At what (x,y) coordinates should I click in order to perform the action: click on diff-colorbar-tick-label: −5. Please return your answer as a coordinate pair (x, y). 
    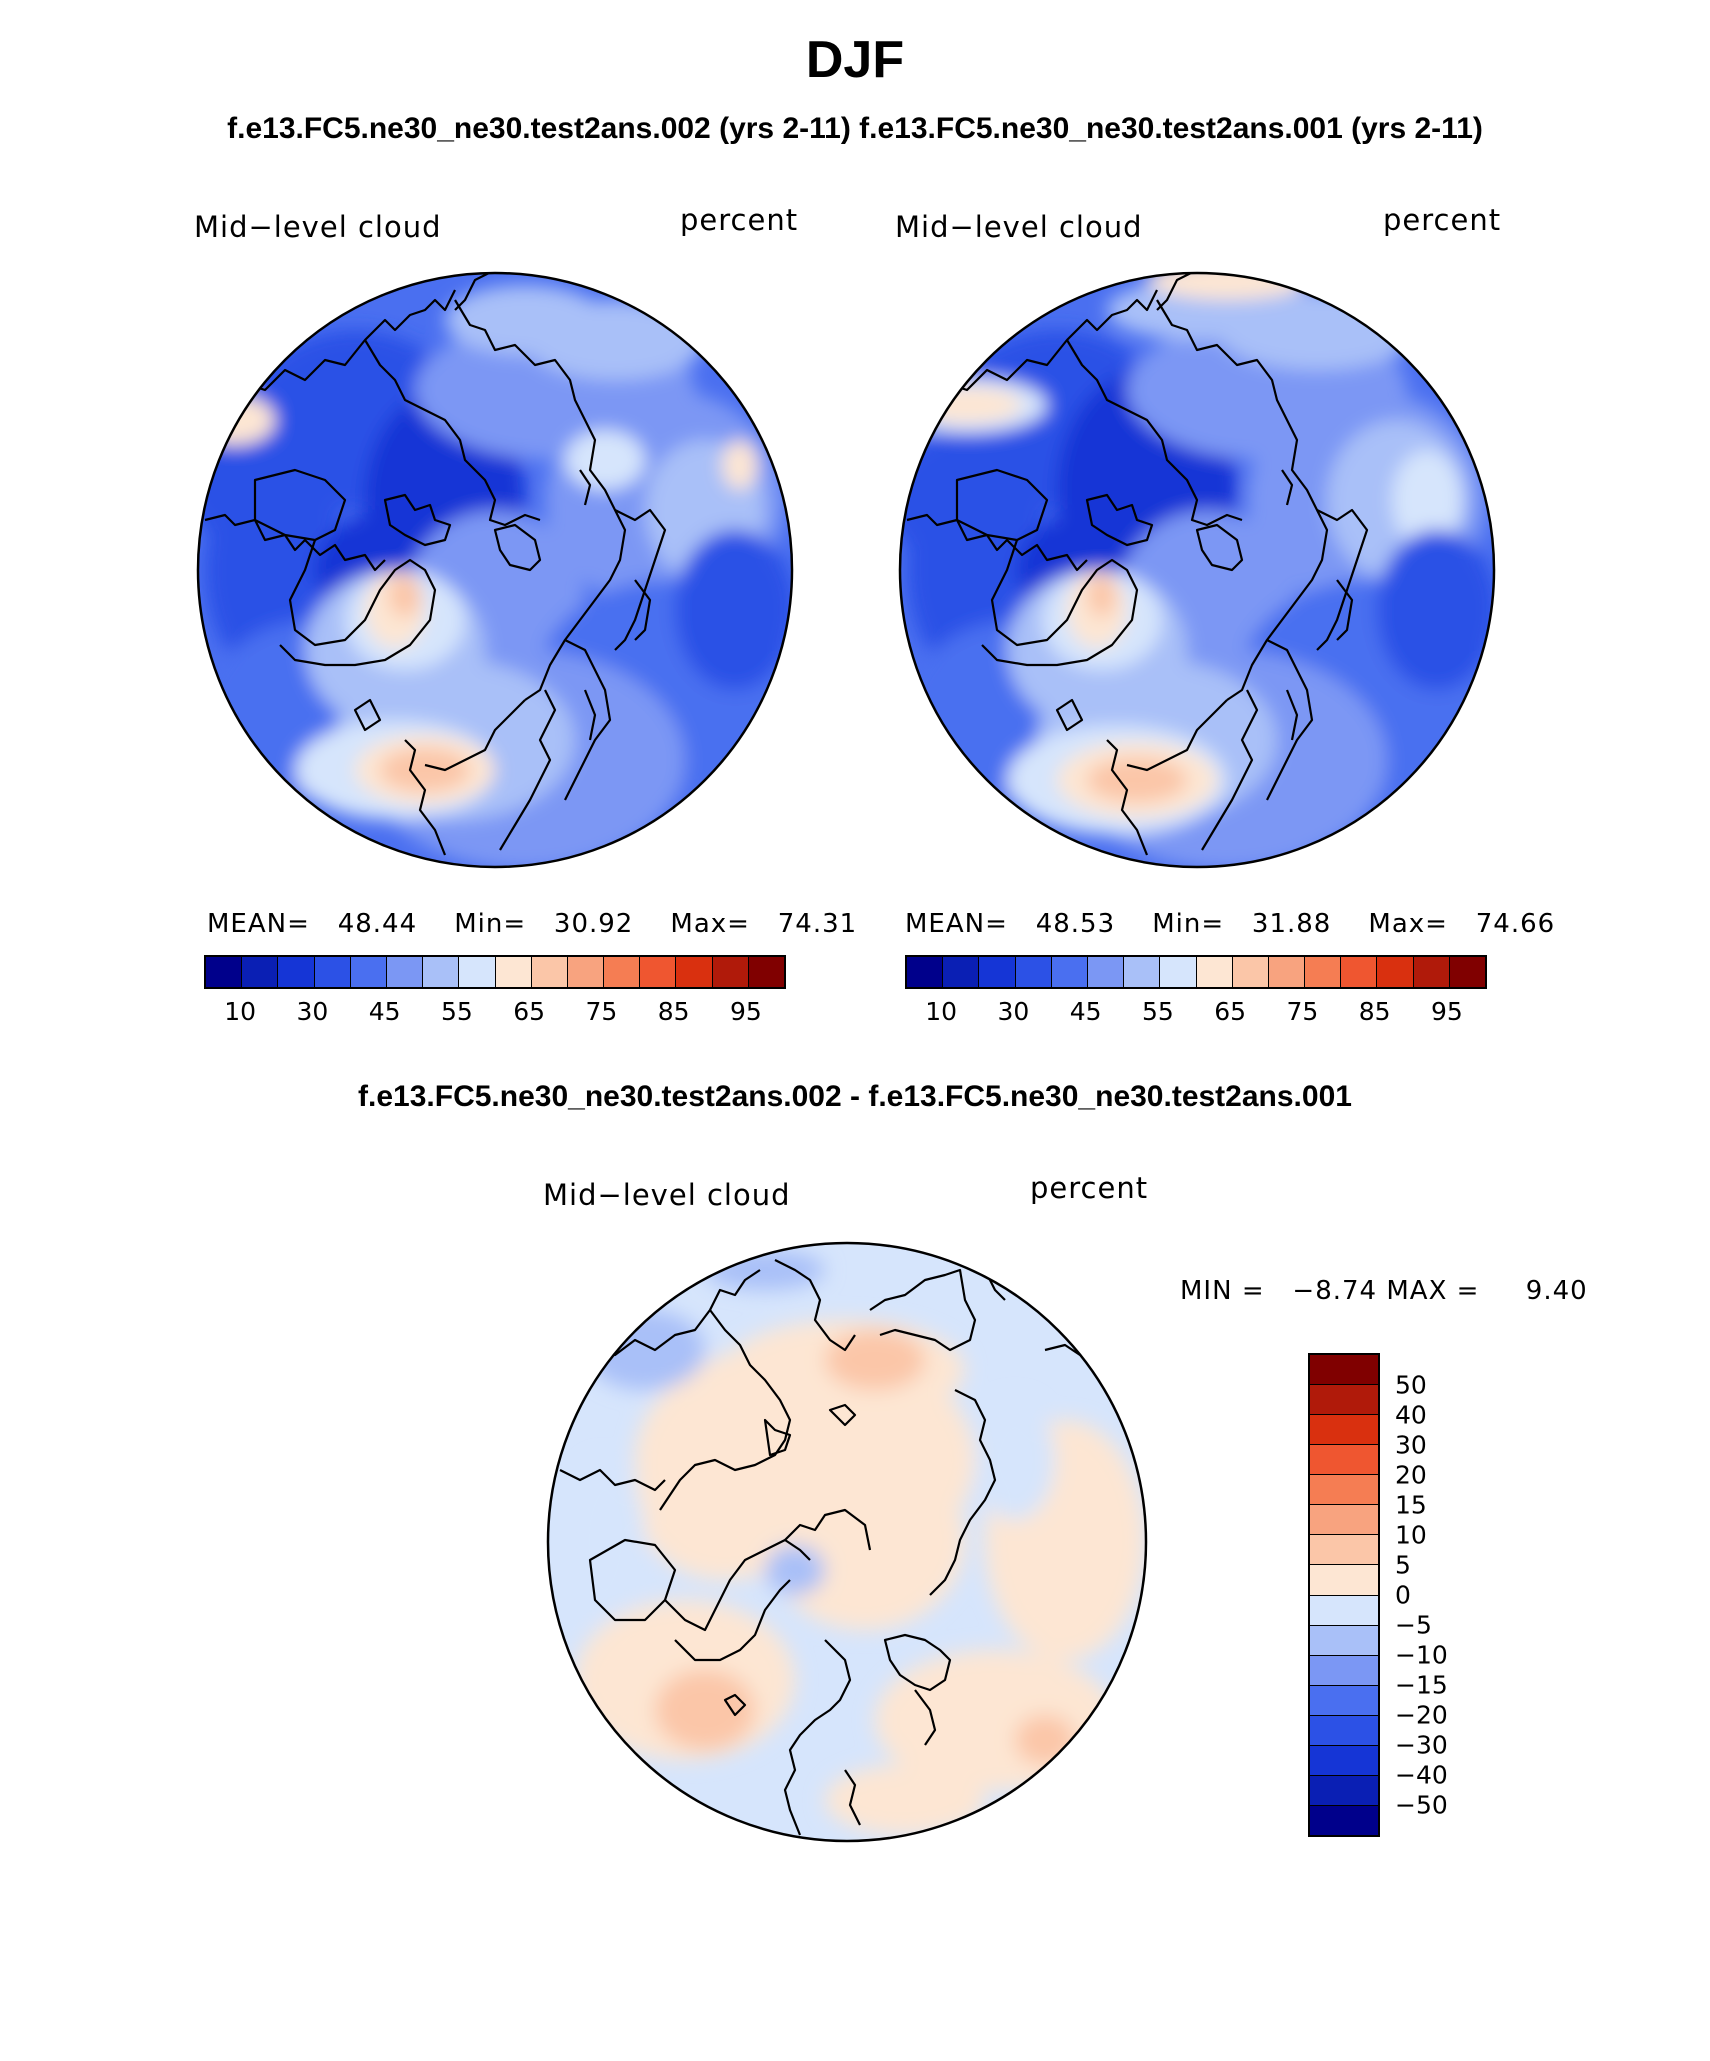
    Looking at the image, I should click on (1413, 1625).